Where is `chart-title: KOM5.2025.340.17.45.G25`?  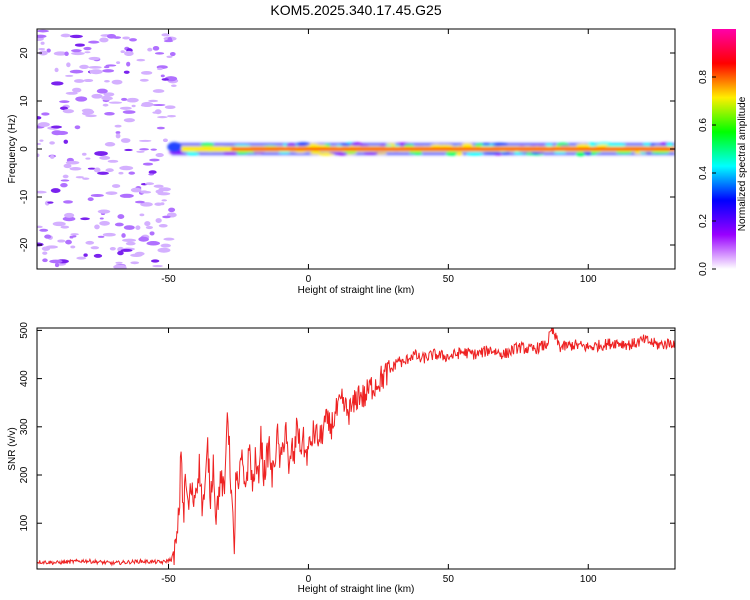 chart-title: KOM5.2025.340.17.45.G25 is located at coordinates (355, 10).